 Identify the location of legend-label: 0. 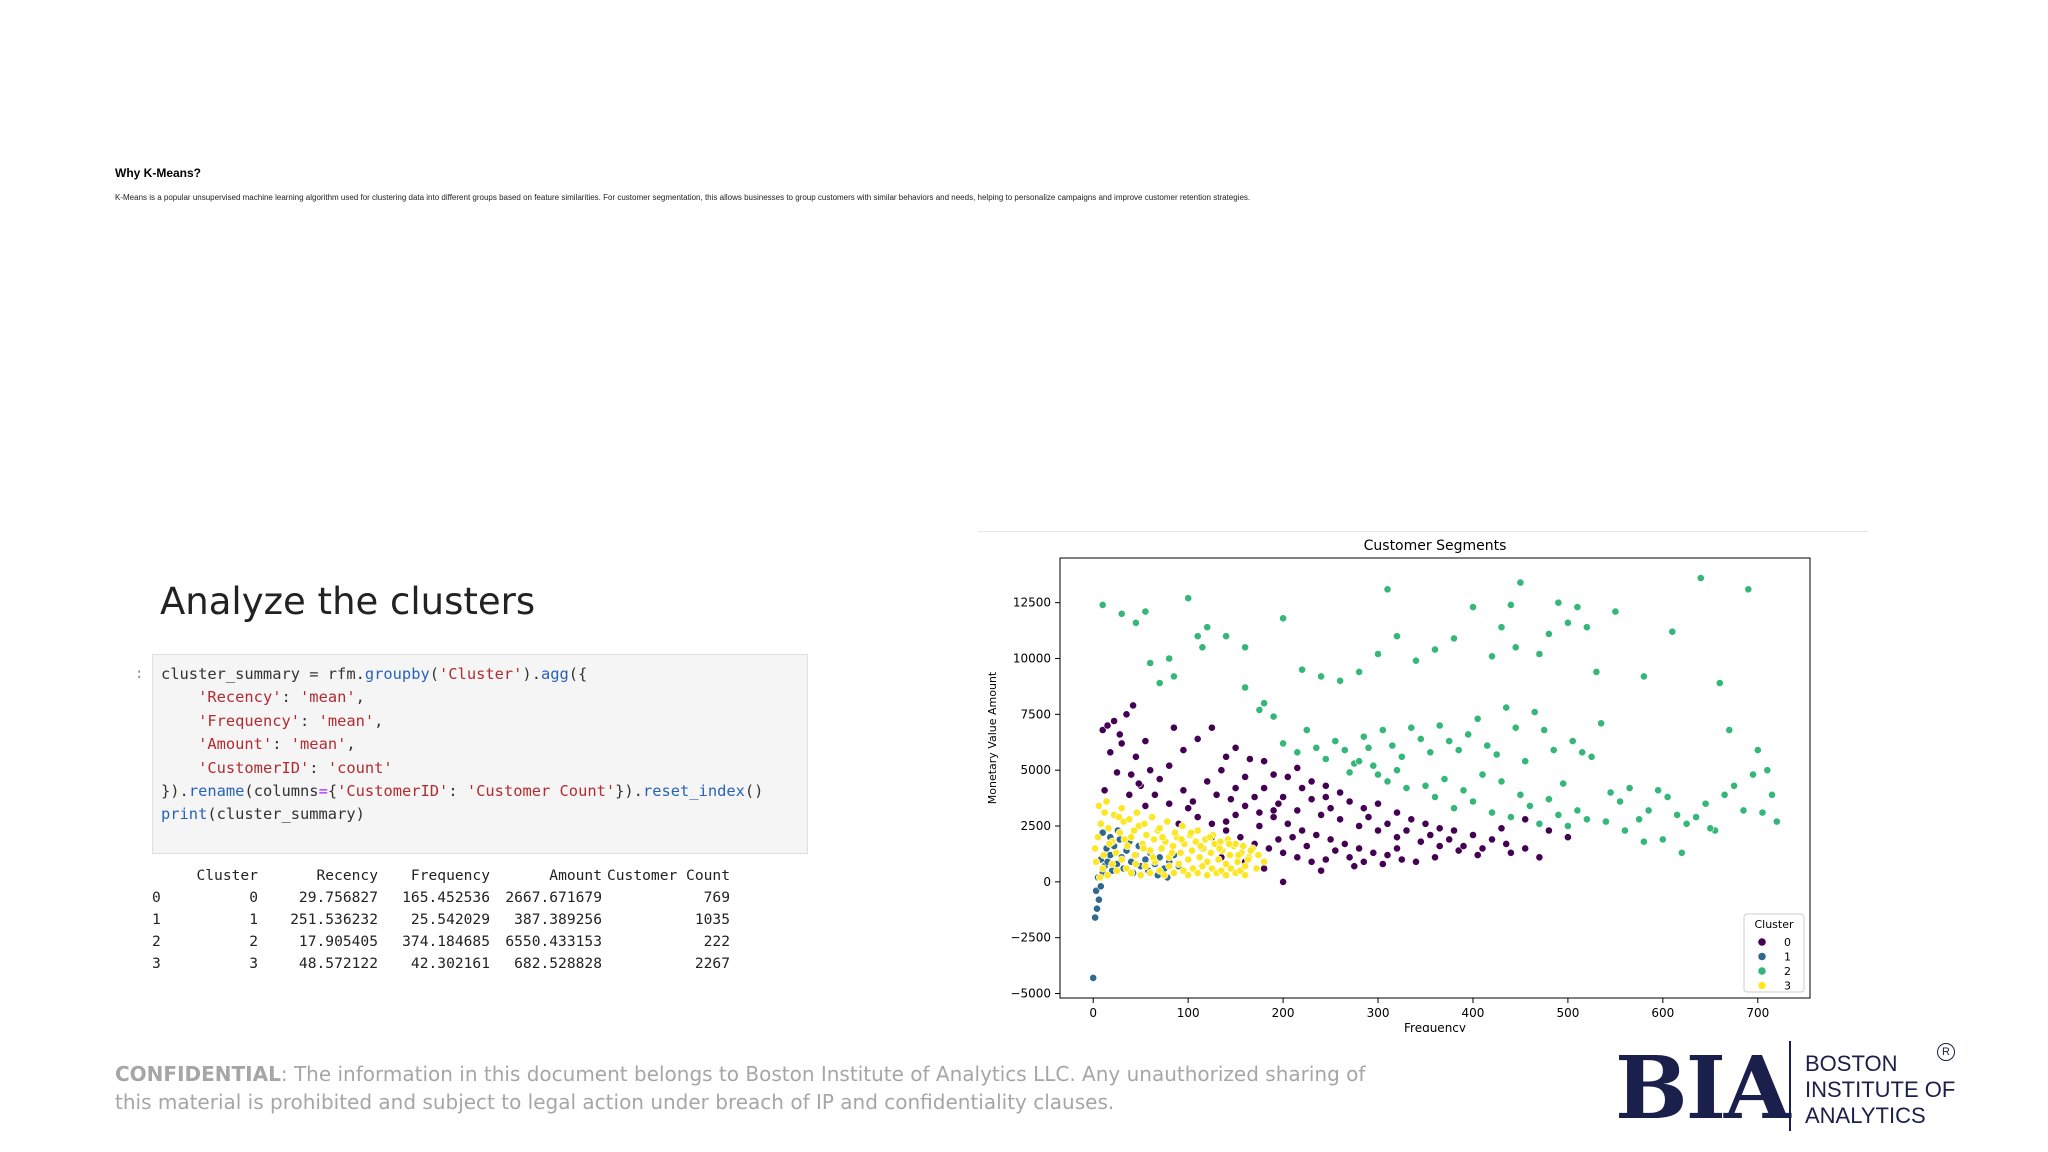
(1787, 942).